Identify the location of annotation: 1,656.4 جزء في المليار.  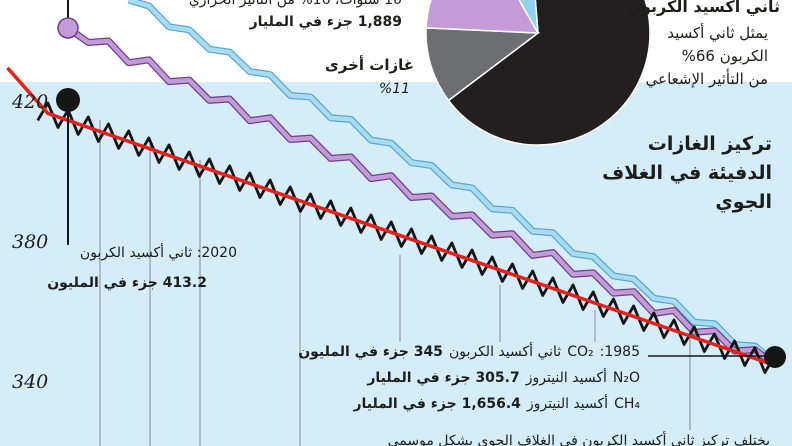
(437, 404).